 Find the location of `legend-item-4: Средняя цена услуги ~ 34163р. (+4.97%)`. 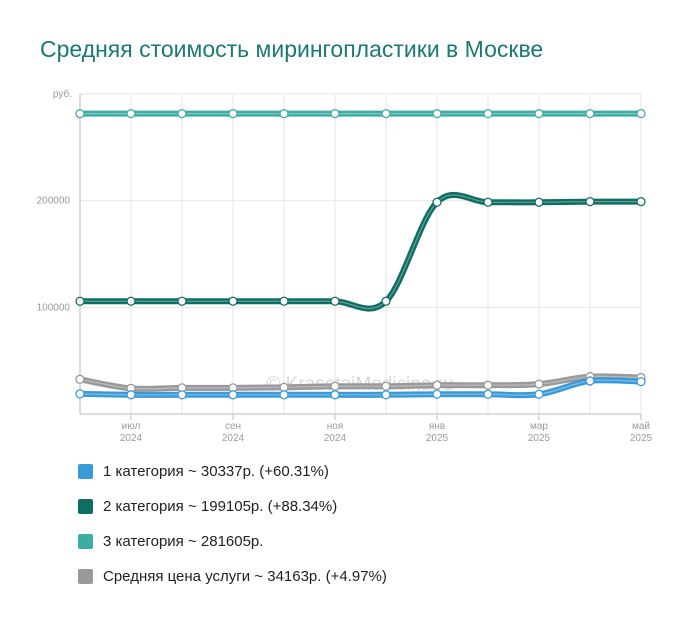

legend-item-4: Средняя цена услуги ~ 34163р. (+4.97%) is located at coordinates (232, 576).